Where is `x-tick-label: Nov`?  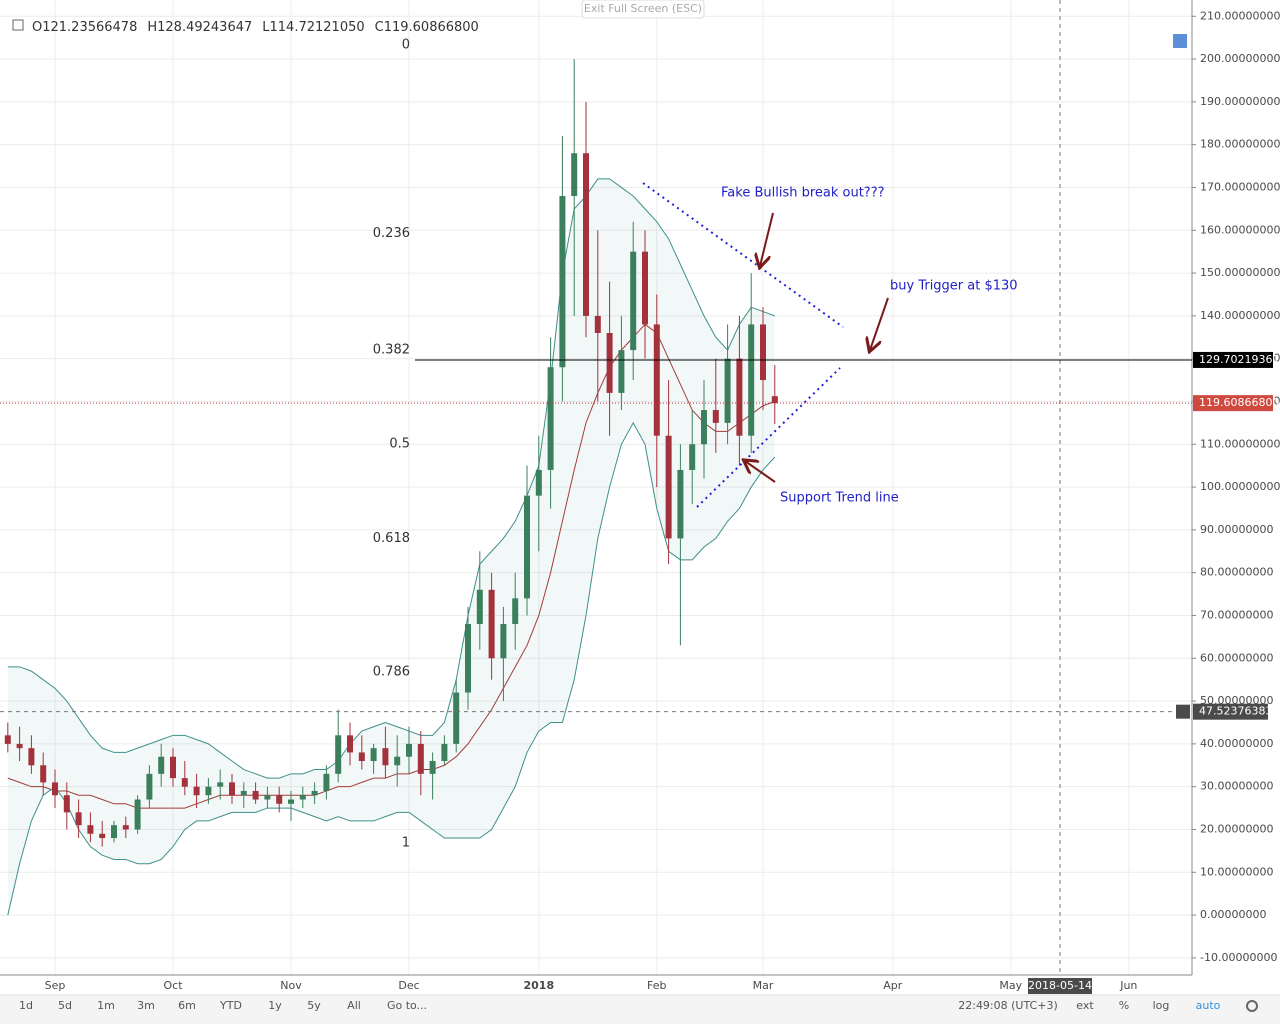 x-tick-label: Nov is located at coordinates (291, 985).